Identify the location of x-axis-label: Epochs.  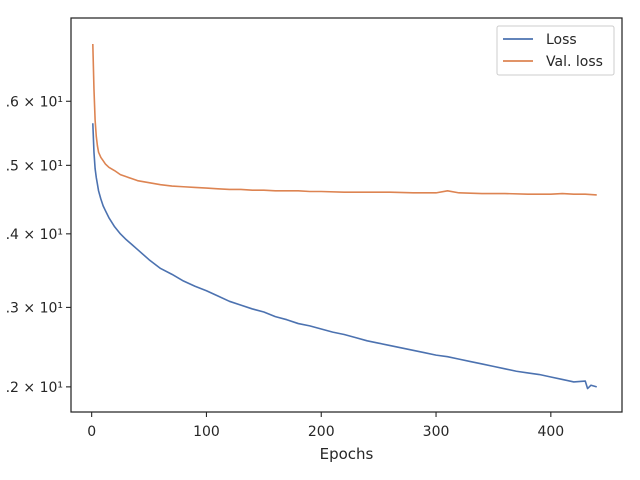
(347, 454).